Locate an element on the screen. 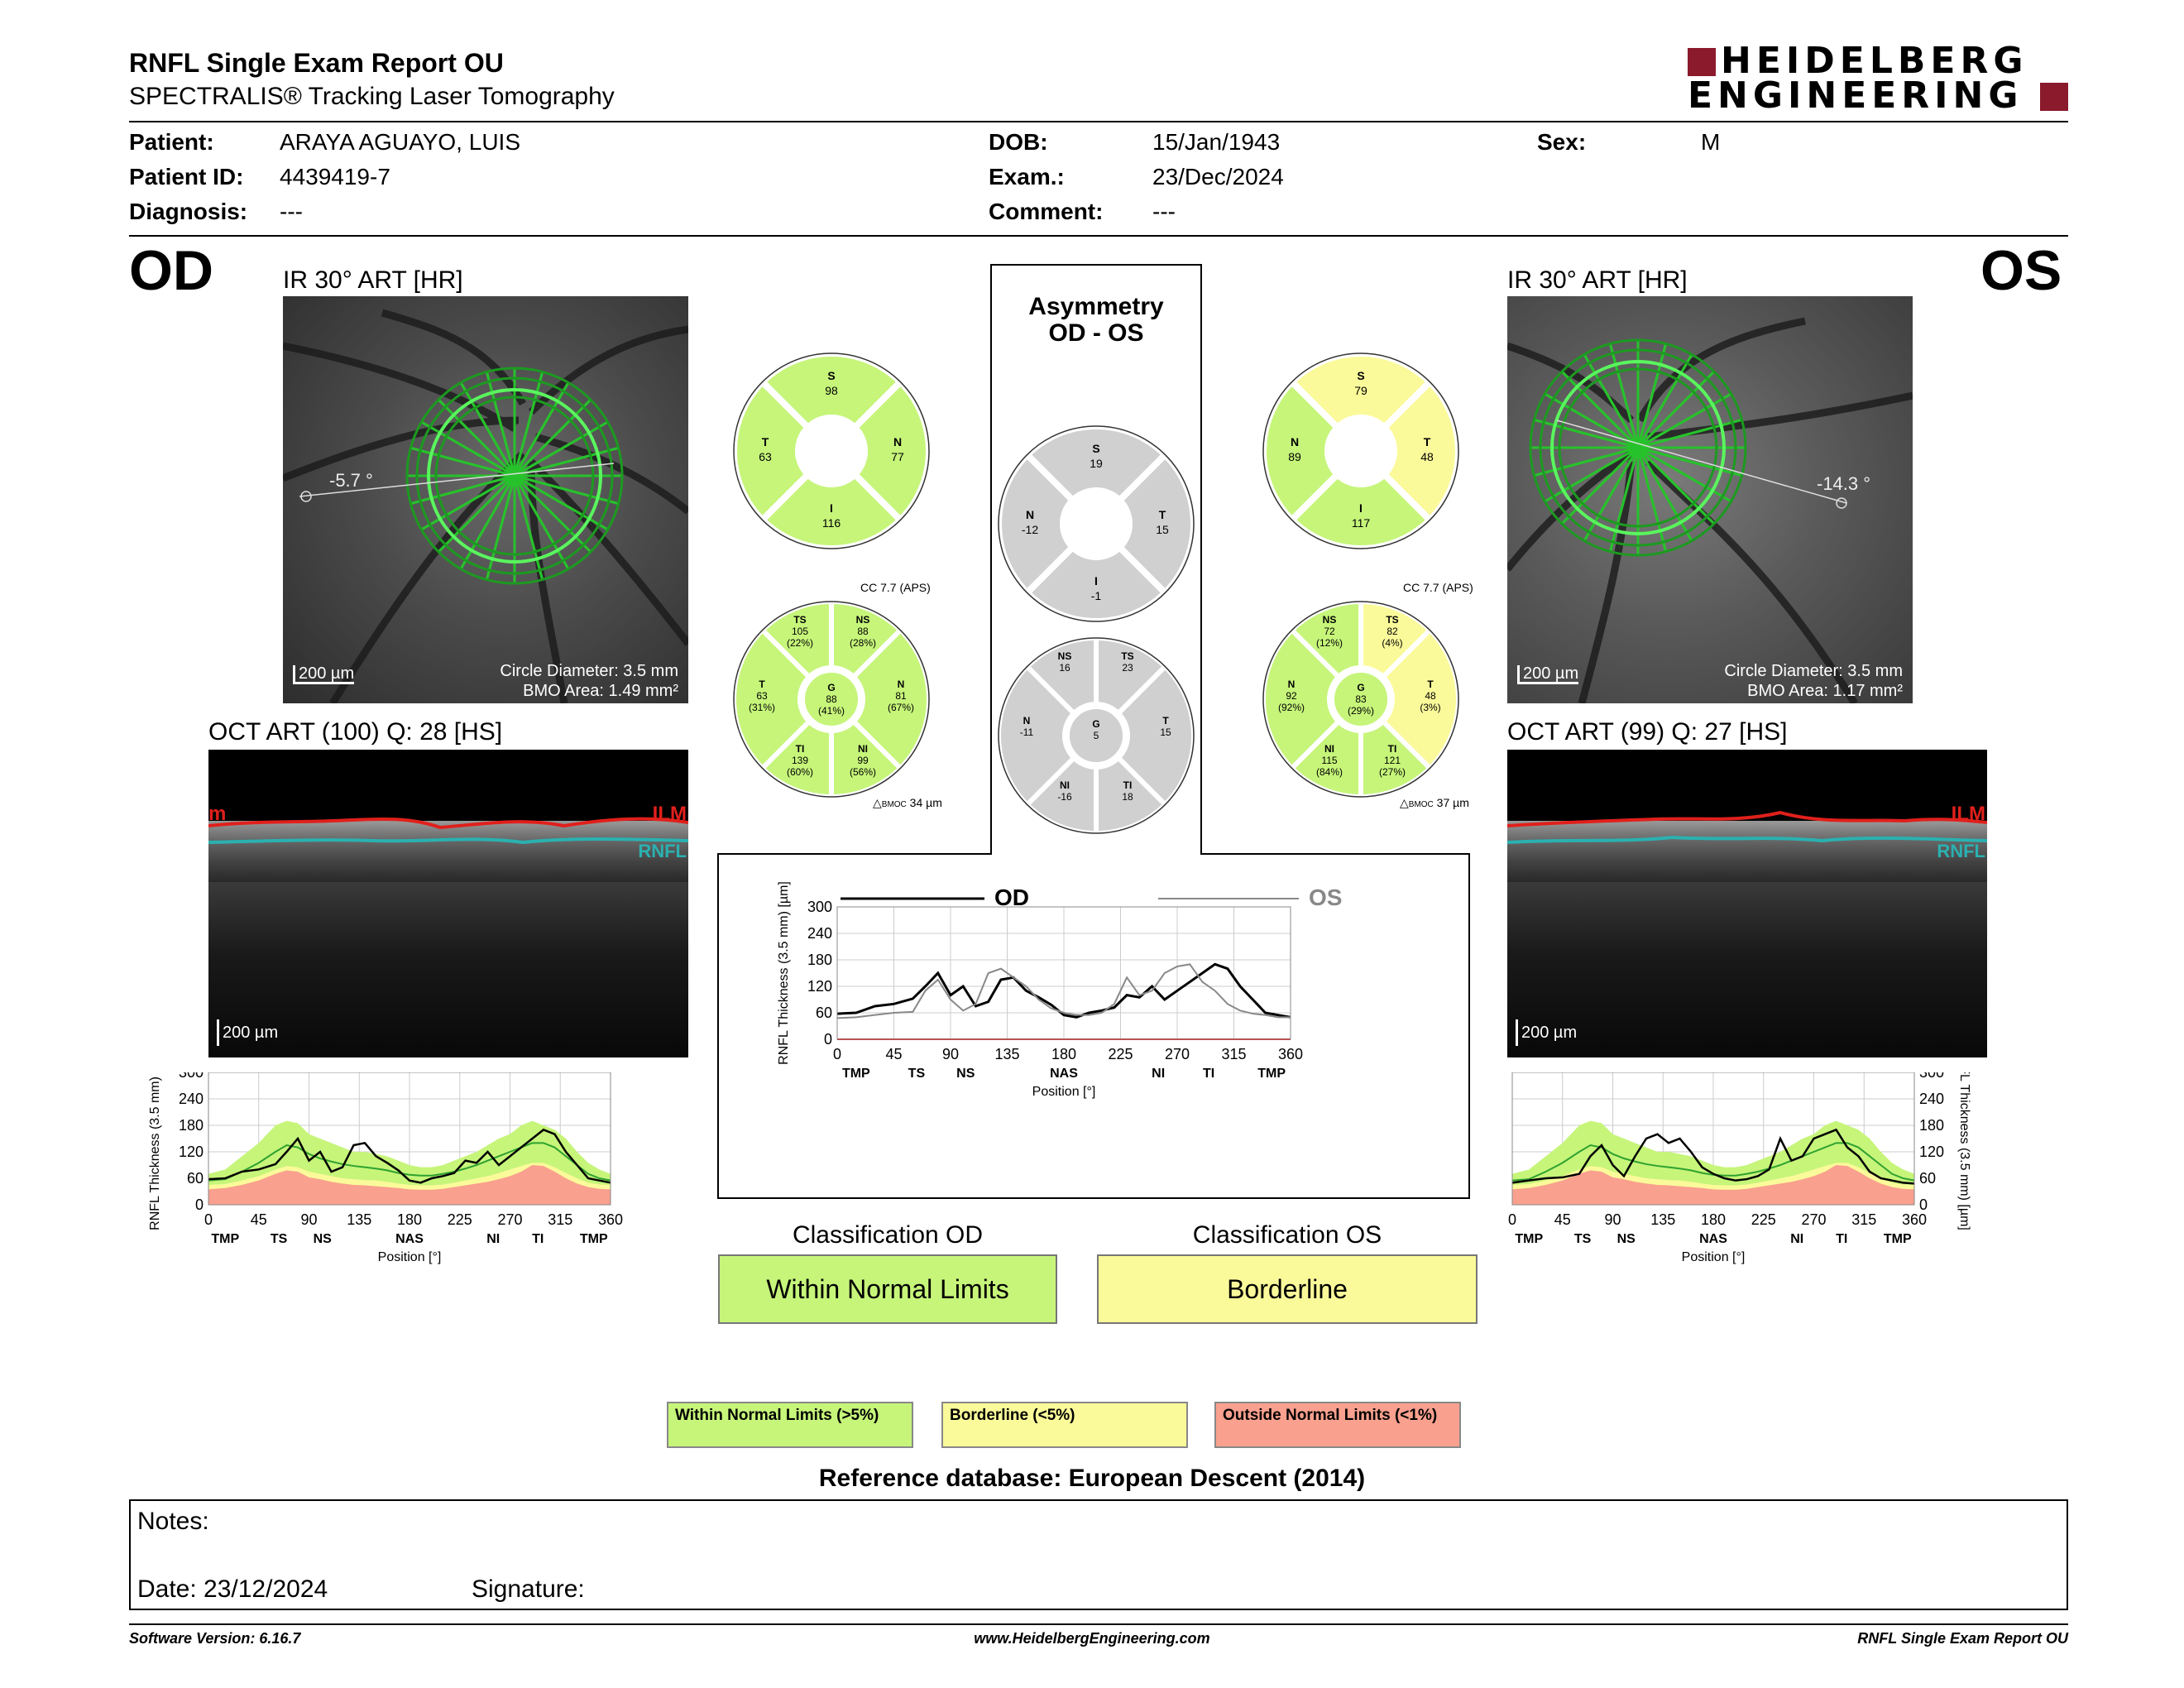 Image resolution: width=2184 pixels, height=1688 pixels. sector-axis-label: NAS is located at coordinates (1064, 1074).